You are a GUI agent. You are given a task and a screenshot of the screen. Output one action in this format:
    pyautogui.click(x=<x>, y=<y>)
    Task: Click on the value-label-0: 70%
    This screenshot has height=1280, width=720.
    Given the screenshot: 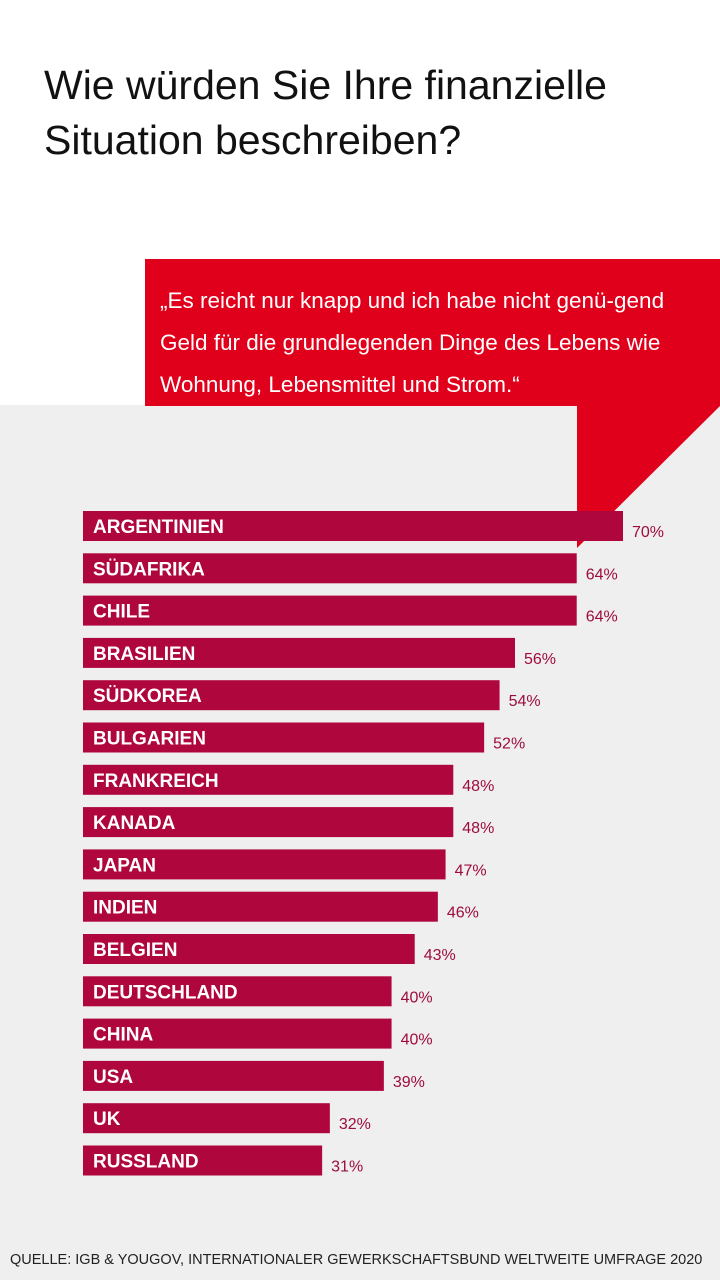 What is the action you would take?
    pyautogui.click(x=648, y=532)
    